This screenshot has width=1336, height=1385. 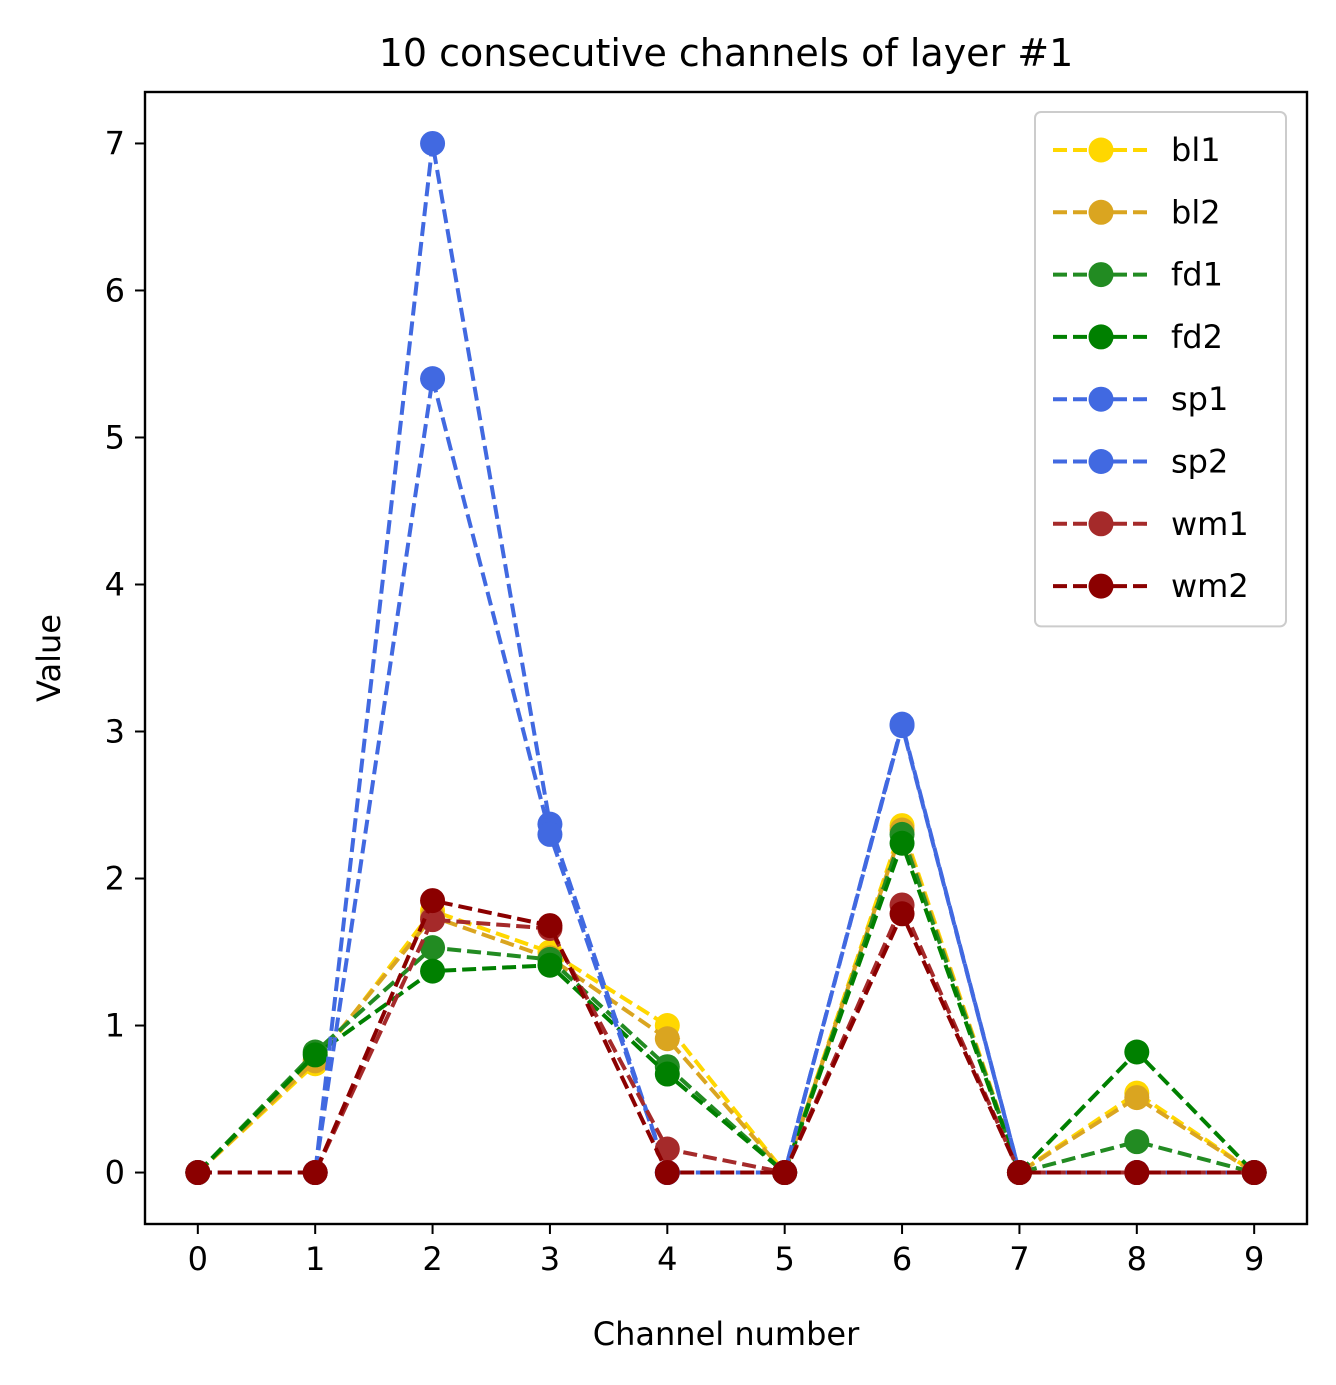 I want to click on x-tick-label: 1, so click(x=315, y=1259).